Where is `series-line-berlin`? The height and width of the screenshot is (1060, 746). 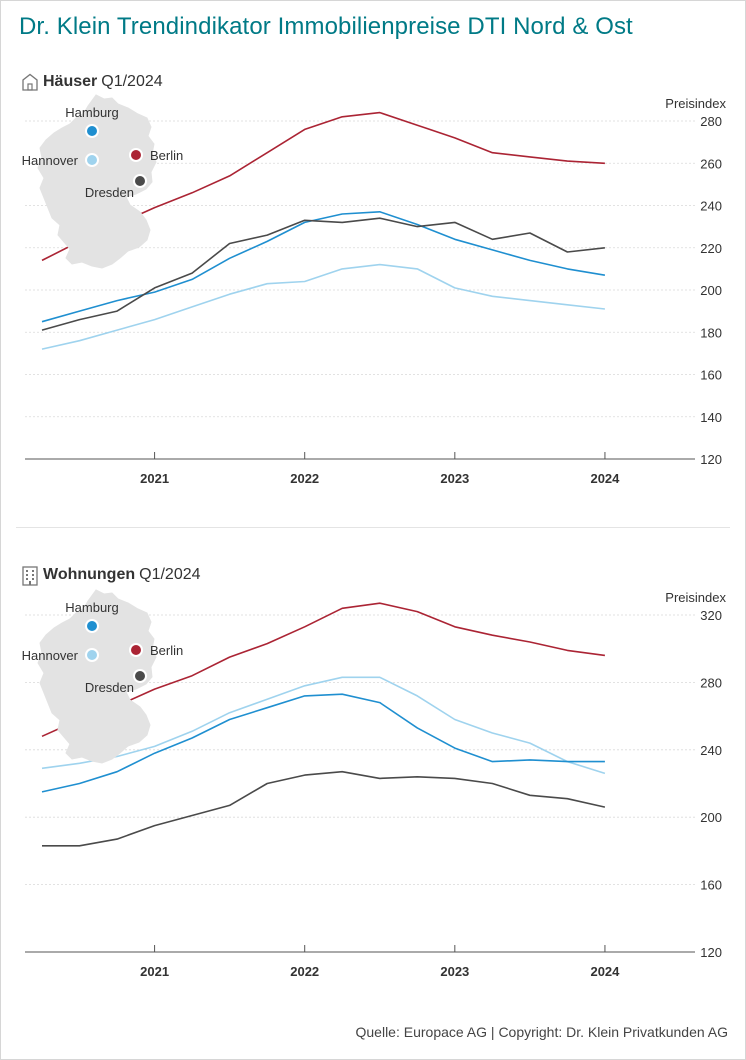 series-line-berlin is located at coordinates (323, 670).